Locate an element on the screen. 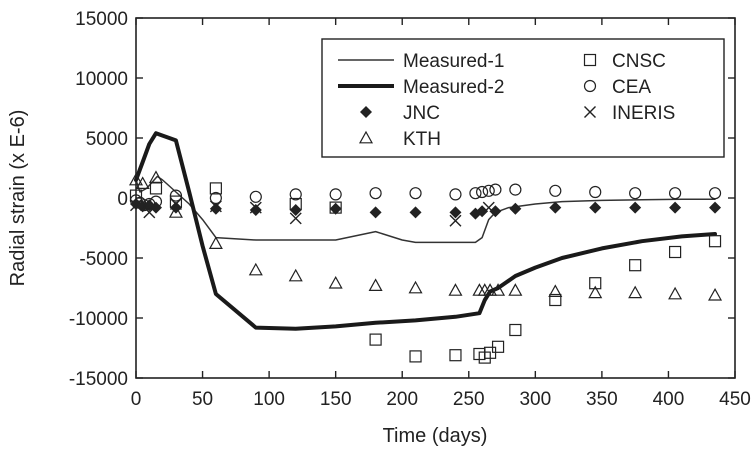 This screenshot has height=451, width=753. legend-swatch-cnsc is located at coordinates (590, 60).